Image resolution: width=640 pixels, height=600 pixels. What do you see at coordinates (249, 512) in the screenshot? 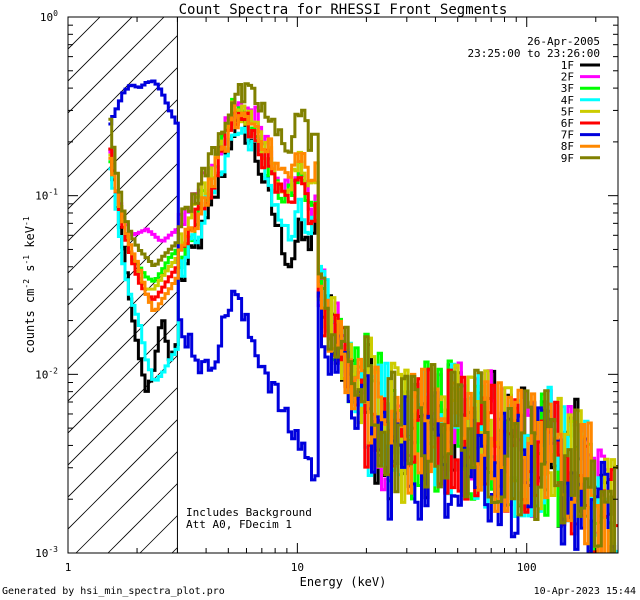
I see `annotation-background: Includes Background` at bounding box center [249, 512].